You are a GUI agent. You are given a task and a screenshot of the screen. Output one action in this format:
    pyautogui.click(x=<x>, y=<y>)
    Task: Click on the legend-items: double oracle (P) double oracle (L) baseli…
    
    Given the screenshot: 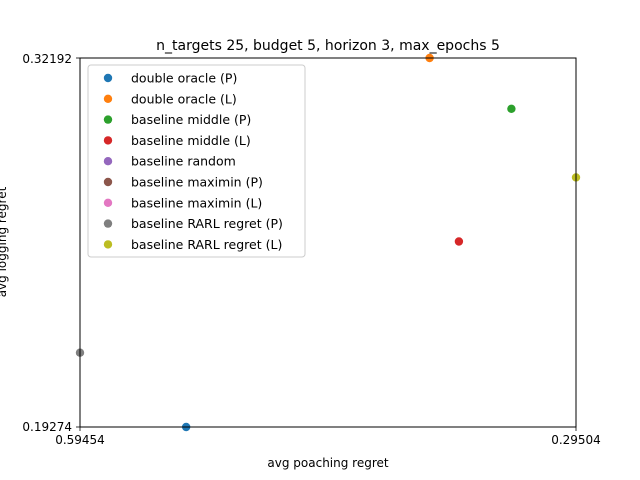 What is the action you would take?
    pyautogui.click(x=193, y=161)
    